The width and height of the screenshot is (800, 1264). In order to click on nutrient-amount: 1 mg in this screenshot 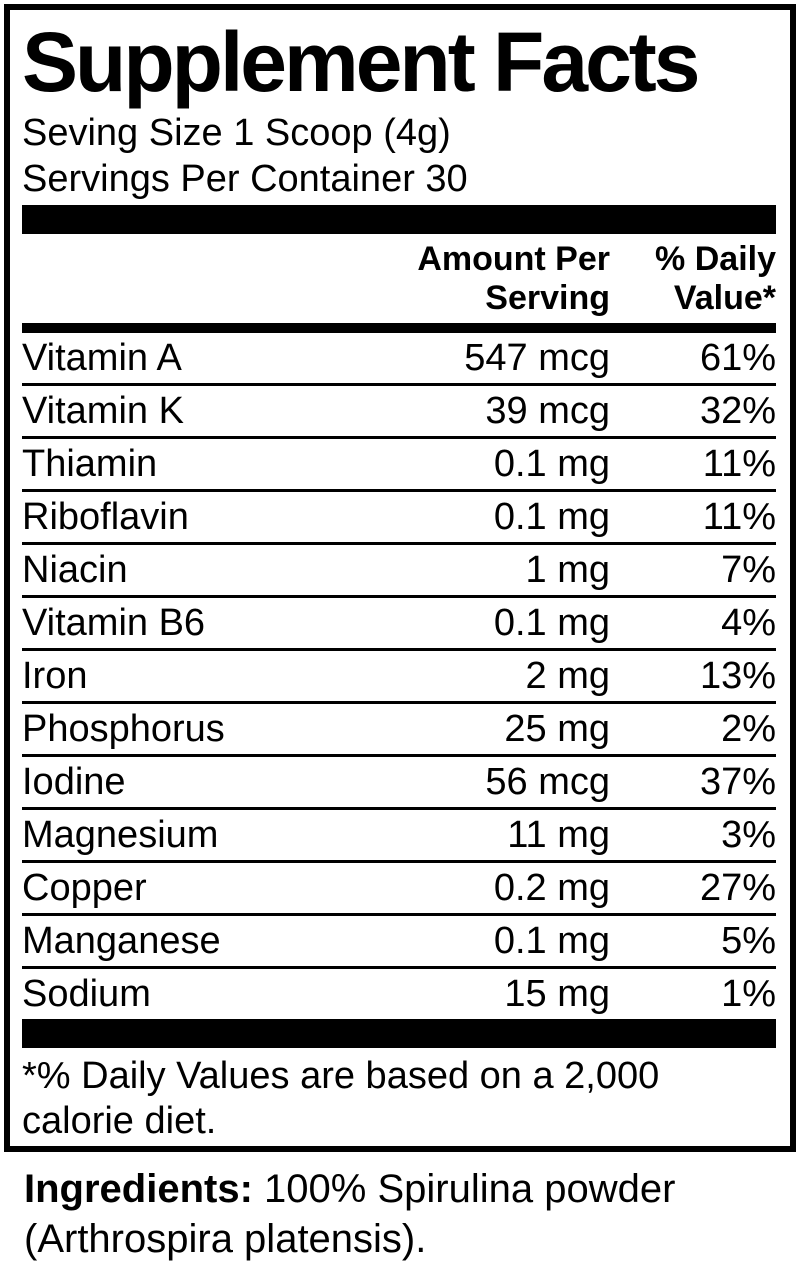, I will do `click(567, 569)`.